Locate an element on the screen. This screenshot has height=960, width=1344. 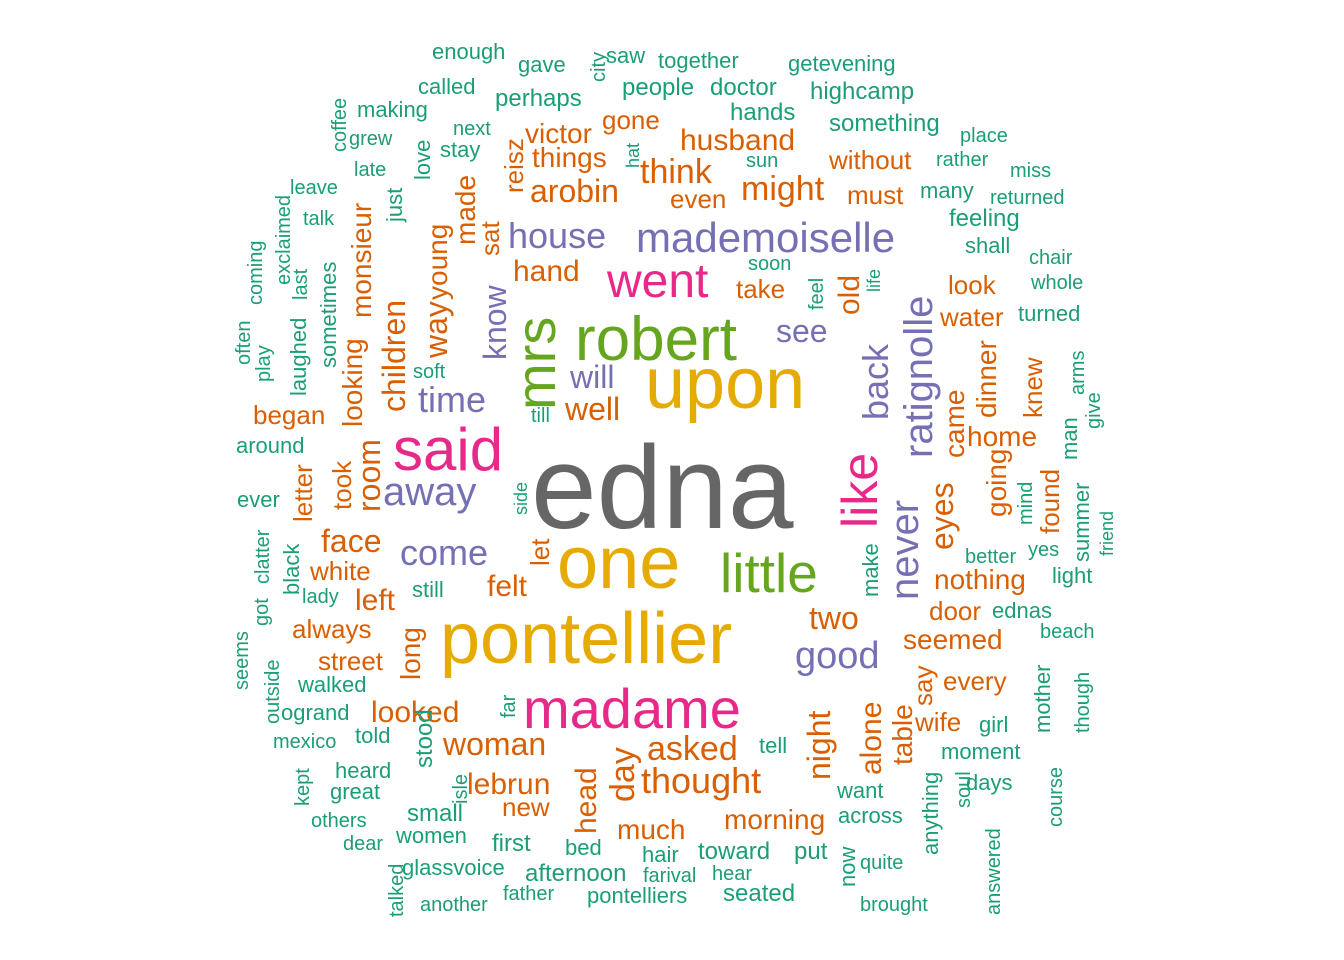
word-pontelliers: pontelliers is located at coordinates (637, 895).